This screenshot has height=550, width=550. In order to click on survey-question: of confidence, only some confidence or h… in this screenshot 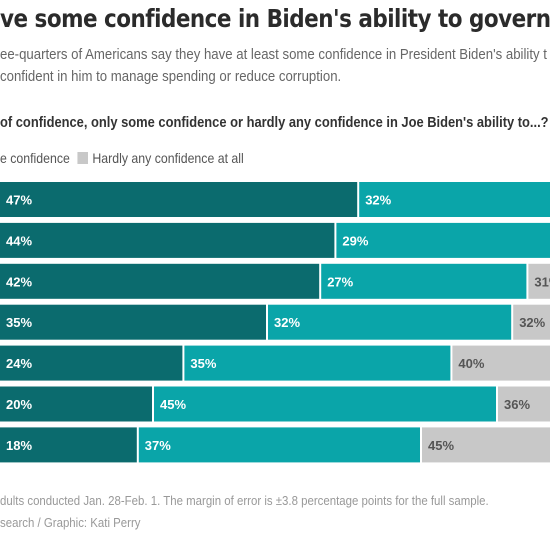, I will do `click(274, 122)`.